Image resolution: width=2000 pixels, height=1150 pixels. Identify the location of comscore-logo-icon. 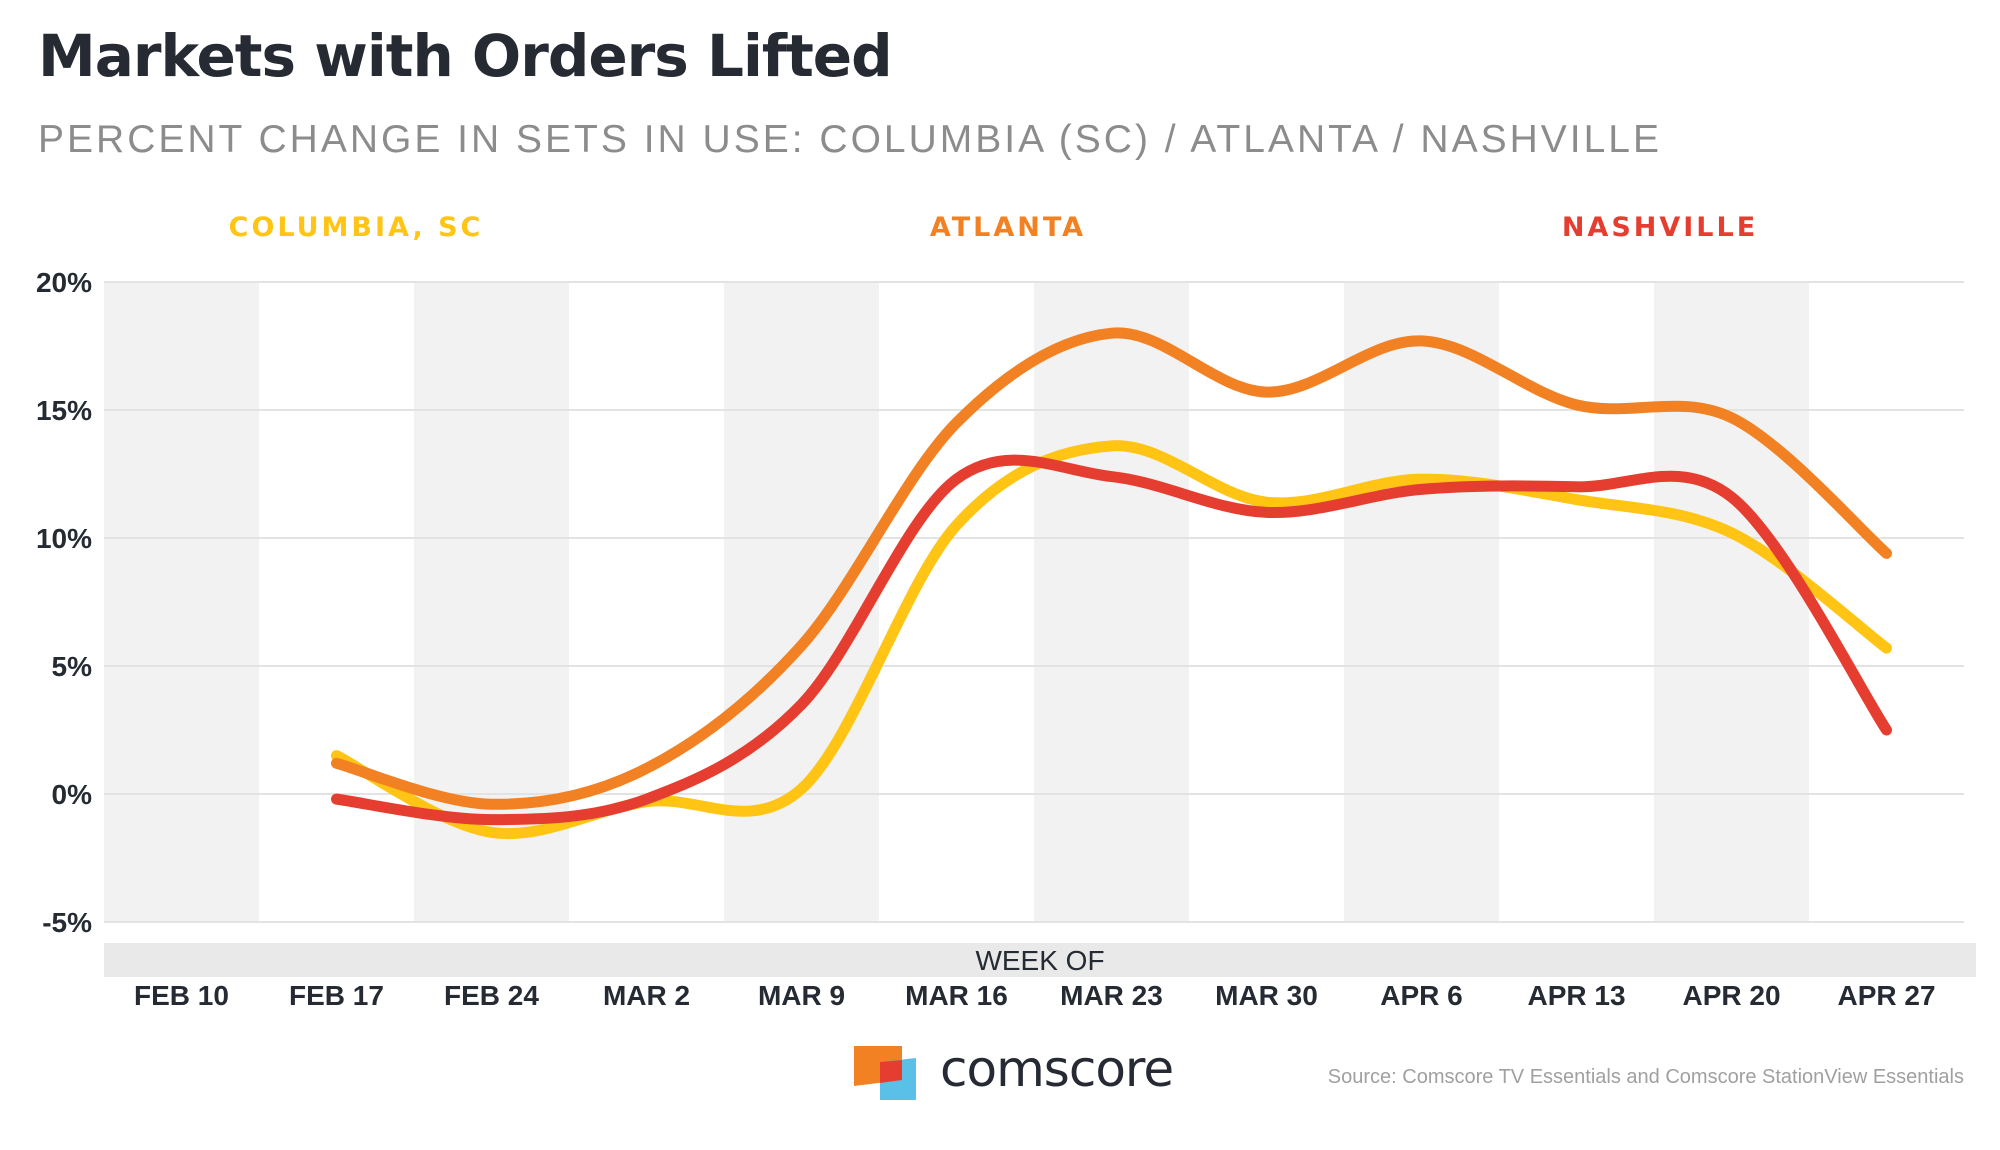
(885, 1073).